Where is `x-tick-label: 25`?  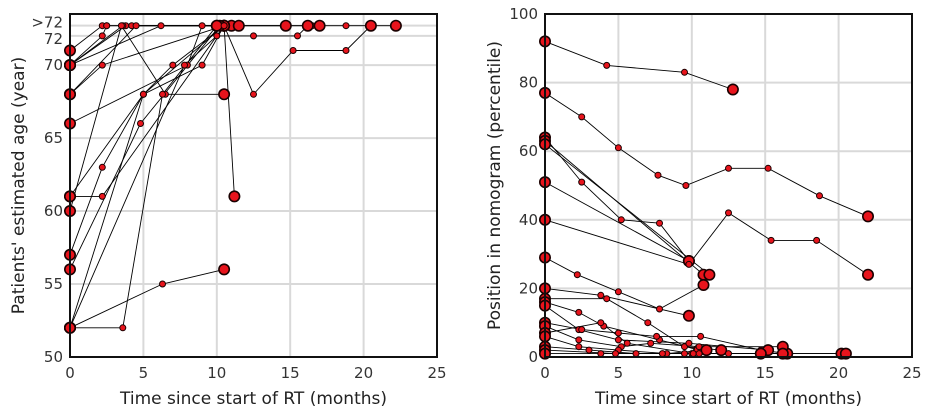 x-tick-label: 25 is located at coordinates (911, 373).